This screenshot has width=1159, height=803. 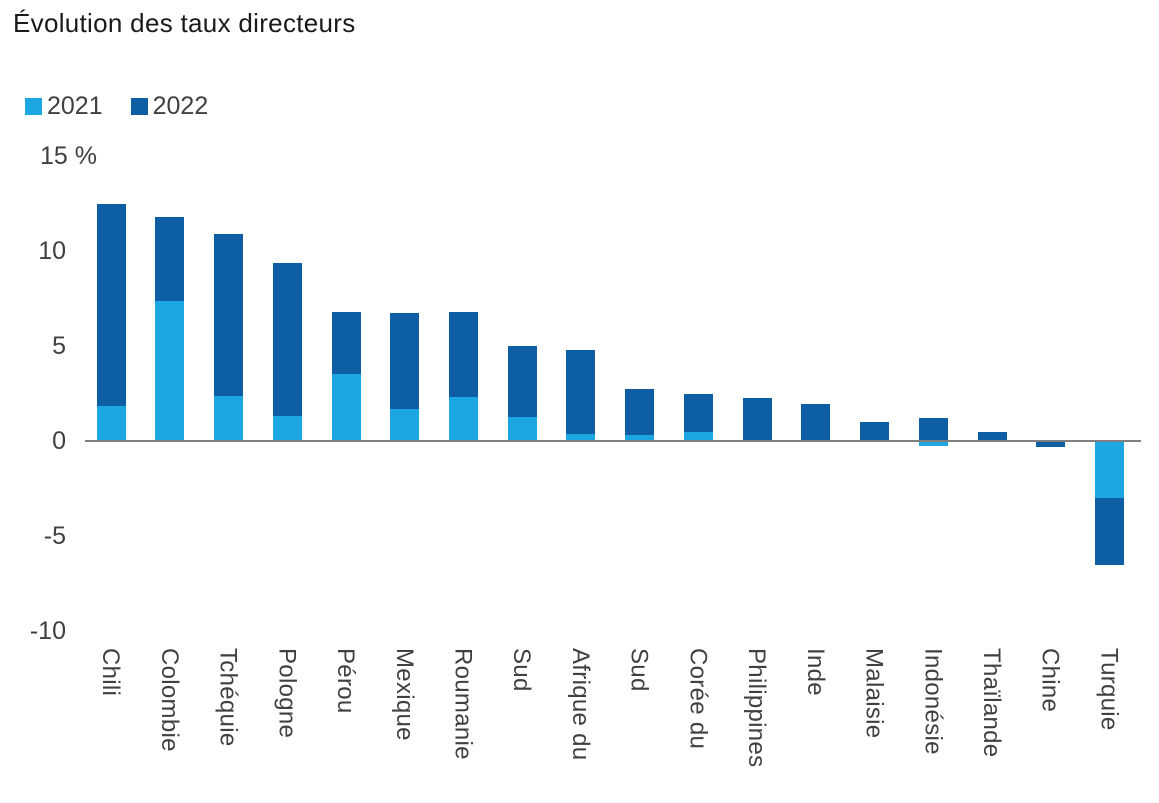 I want to click on legend-item-2021: 2021, so click(x=64, y=106).